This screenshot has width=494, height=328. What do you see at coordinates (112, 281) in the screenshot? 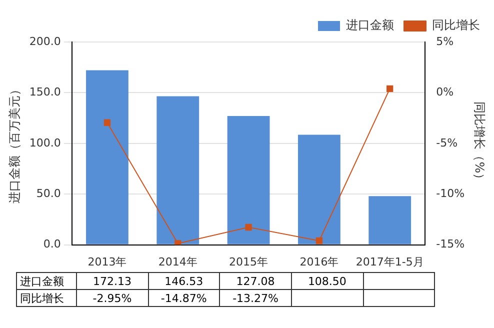
I see `data-label: 172.13` at bounding box center [112, 281].